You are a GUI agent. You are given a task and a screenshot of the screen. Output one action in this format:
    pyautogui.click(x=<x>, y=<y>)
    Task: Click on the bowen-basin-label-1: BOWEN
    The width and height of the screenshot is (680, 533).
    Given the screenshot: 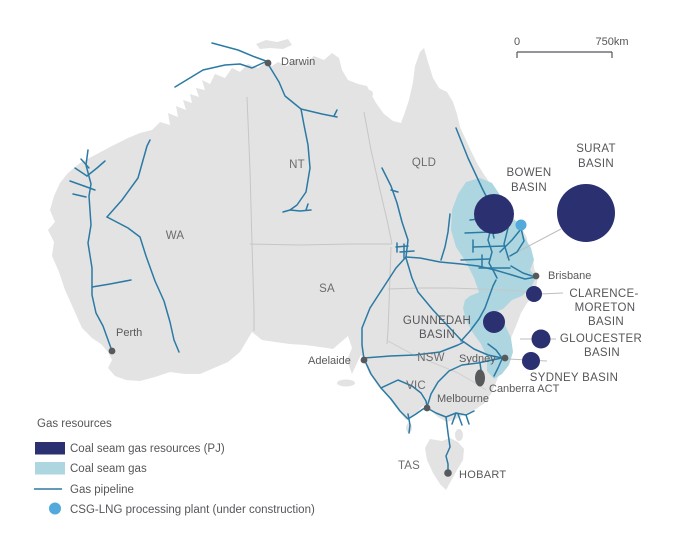 What is the action you would take?
    pyautogui.click(x=529, y=173)
    